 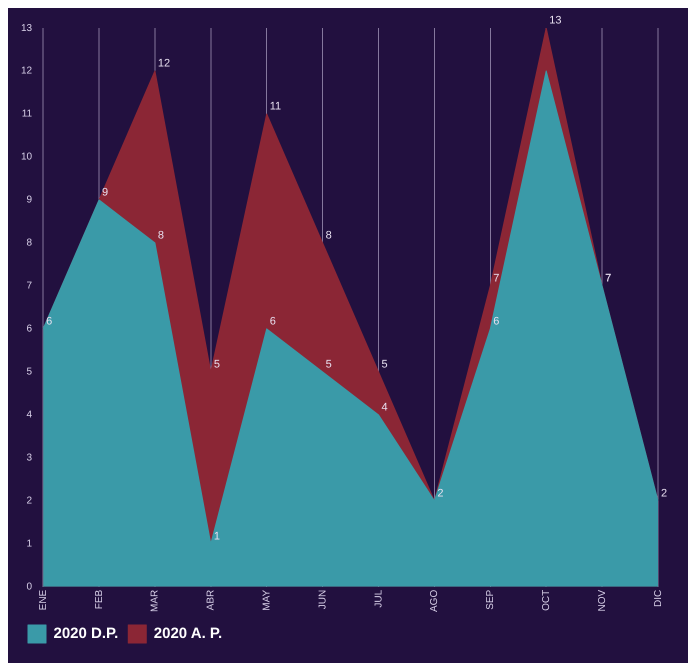 What do you see at coordinates (43, 599) in the screenshot?
I see `x-tick-label: ENE` at bounding box center [43, 599].